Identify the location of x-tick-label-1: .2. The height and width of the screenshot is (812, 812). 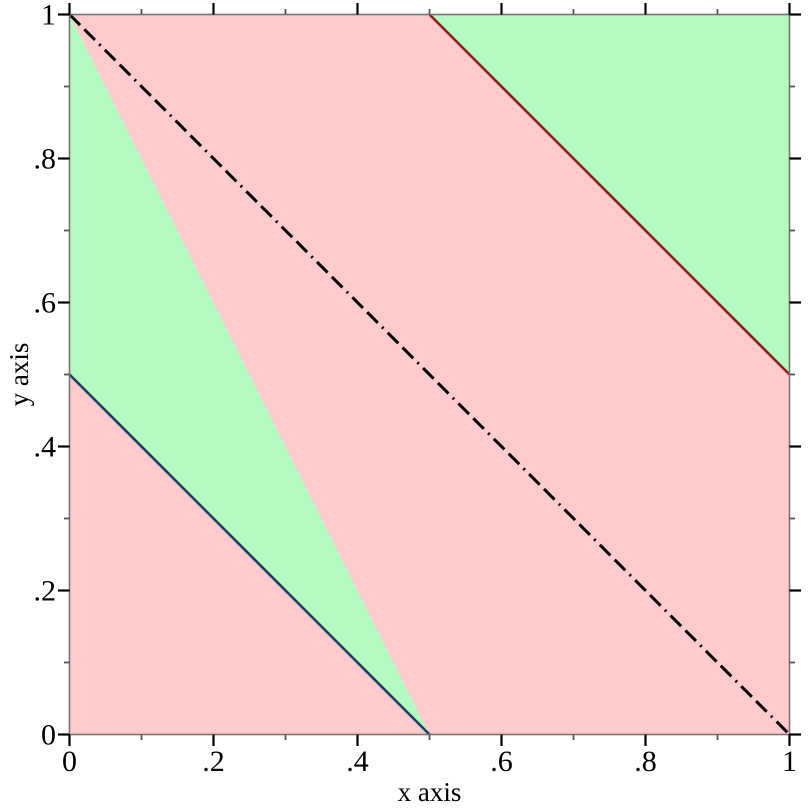
(213, 761).